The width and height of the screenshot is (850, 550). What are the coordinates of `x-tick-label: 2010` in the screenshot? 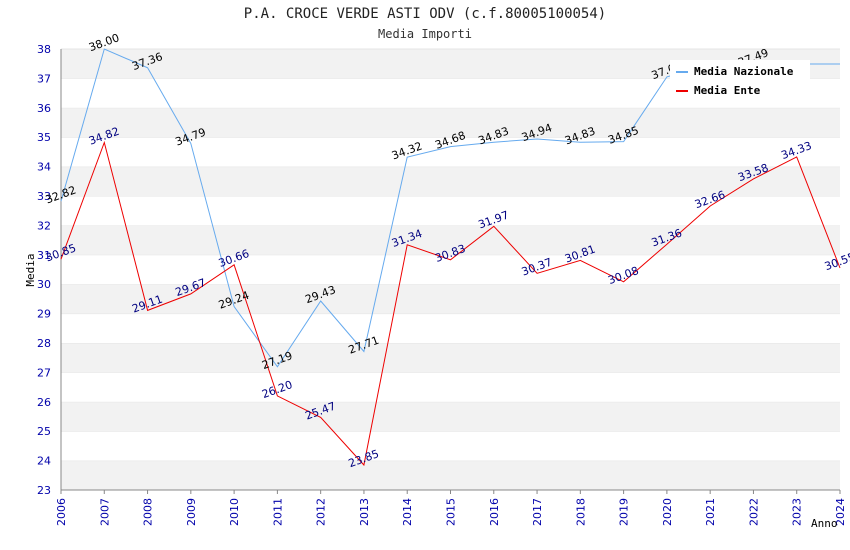 It's located at (234, 512).